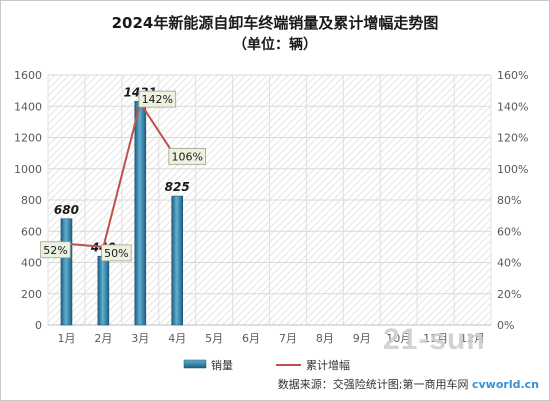 This screenshot has width=550, height=401. What do you see at coordinates (177, 338) in the screenshot?
I see `x-tick-label: 4月` at bounding box center [177, 338].